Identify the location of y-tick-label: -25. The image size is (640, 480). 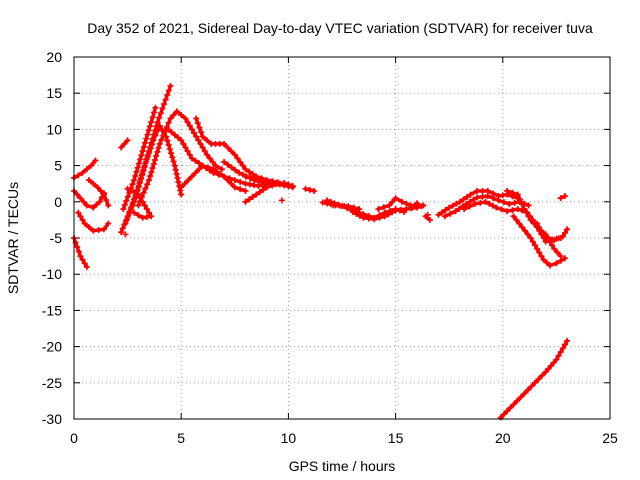
(52, 383).